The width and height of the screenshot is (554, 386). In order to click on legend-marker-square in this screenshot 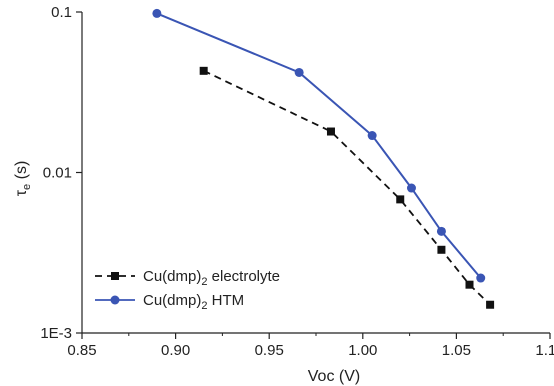, I will do `click(115, 276)`.